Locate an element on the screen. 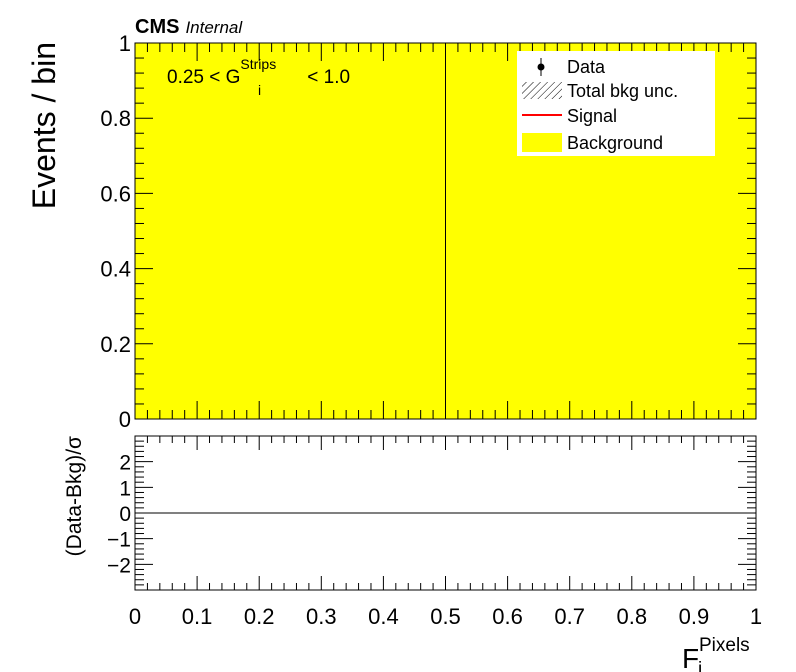  x-tick-label: 0.8 is located at coordinates (632, 616).